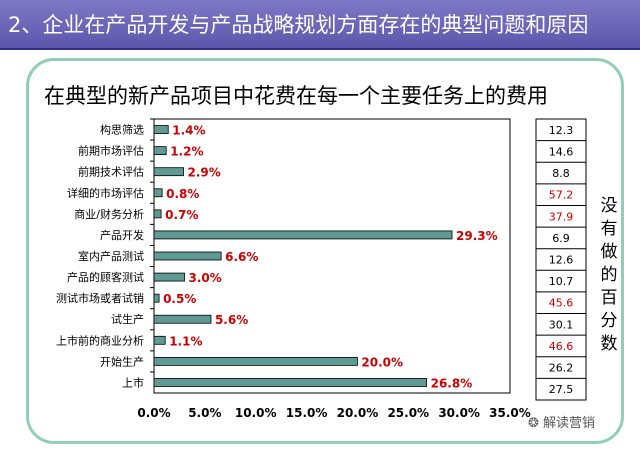  What do you see at coordinates (105, 277) in the screenshot?
I see `category-label: 产品的顾客测试` at bounding box center [105, 277].